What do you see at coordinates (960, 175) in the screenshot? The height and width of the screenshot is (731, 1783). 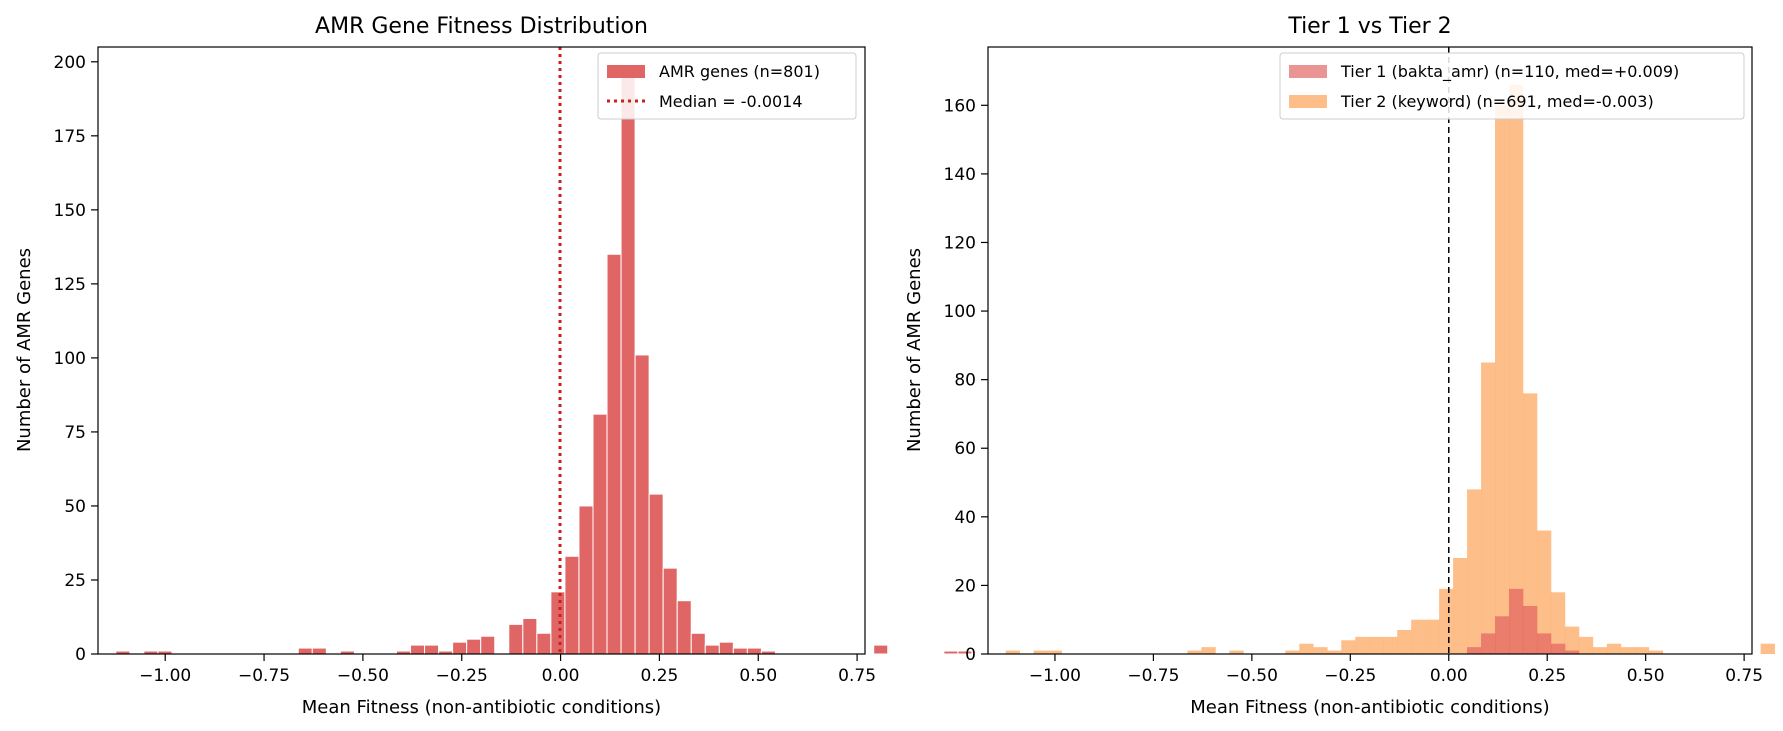 I see `y-tick-label: 140` at bounding box center [960, 175].